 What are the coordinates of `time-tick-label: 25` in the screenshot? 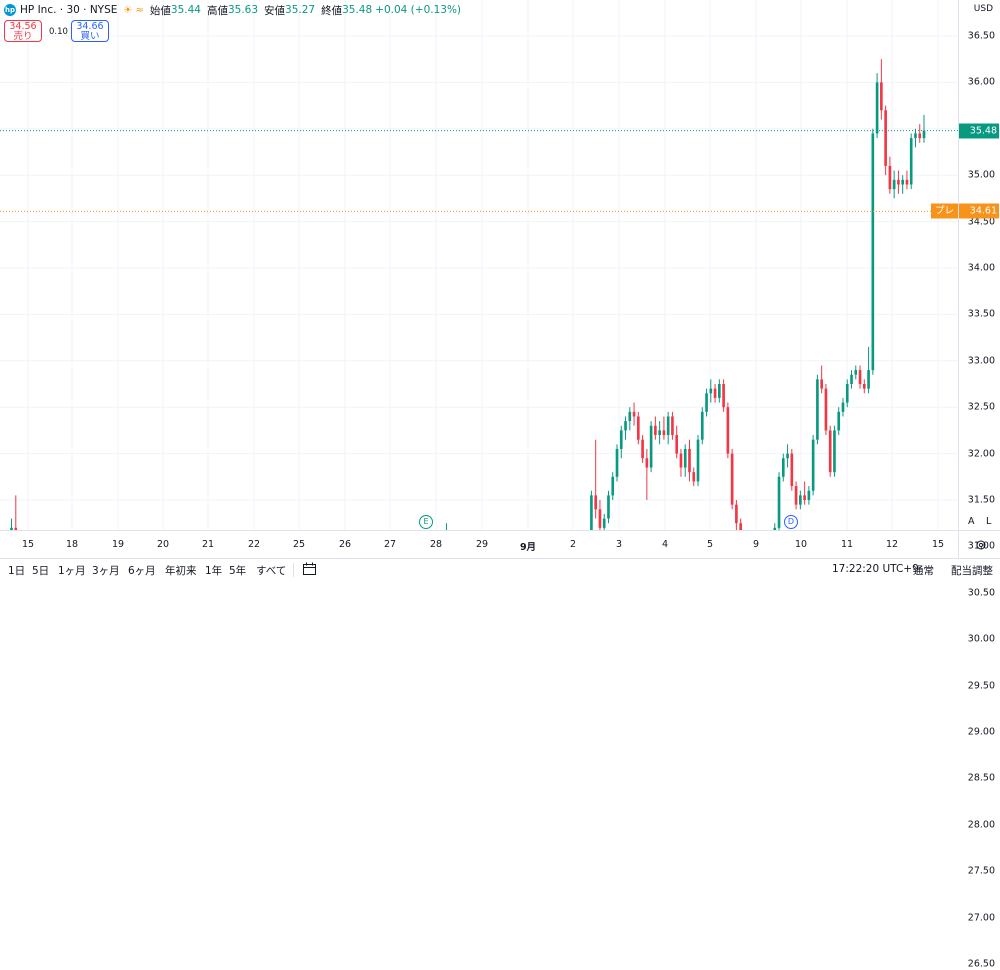 It's located at (299, 544).